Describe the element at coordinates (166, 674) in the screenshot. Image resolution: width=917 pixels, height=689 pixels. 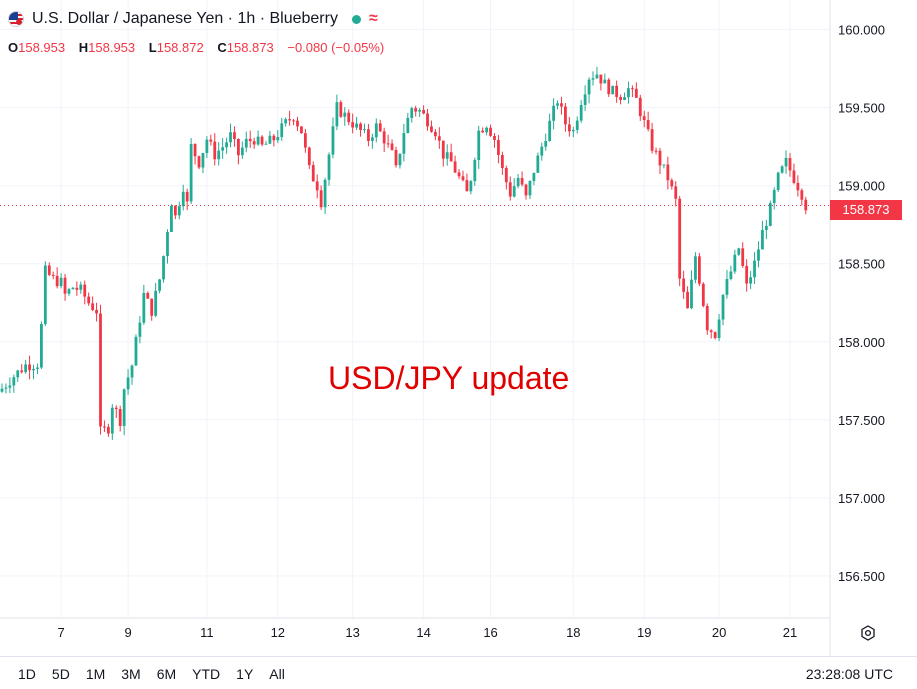
I see `range-button-6m: 6M` at that location.